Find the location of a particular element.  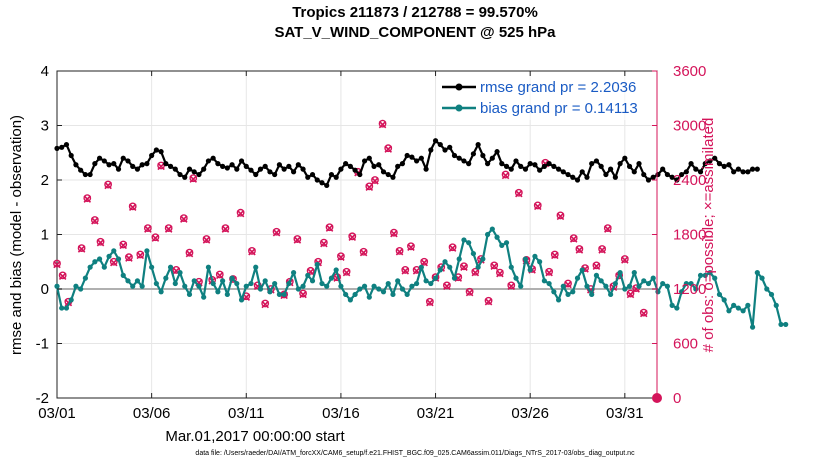

x-tick-label: 03/26 is located at coordinates (530, 413).